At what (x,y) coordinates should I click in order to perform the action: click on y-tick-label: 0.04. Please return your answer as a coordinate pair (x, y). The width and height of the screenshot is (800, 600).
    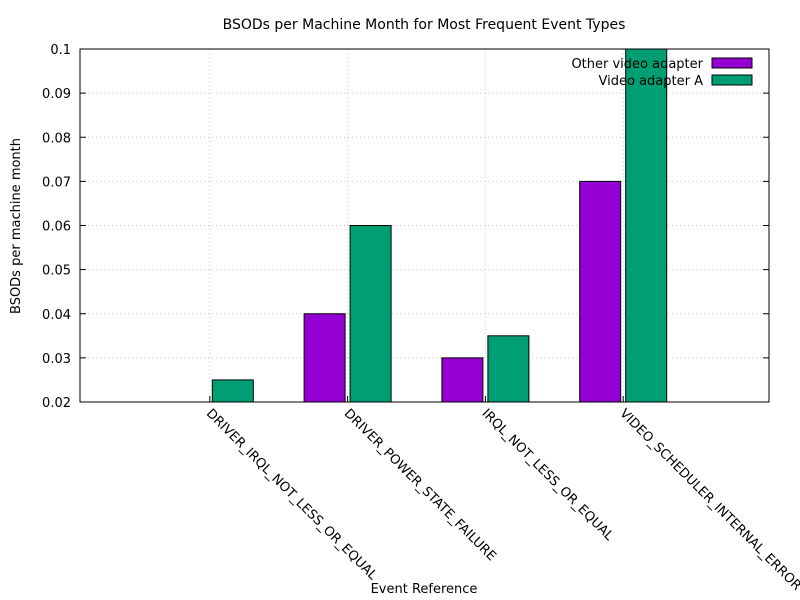
    Looking at the image, I should click on (56, 315).